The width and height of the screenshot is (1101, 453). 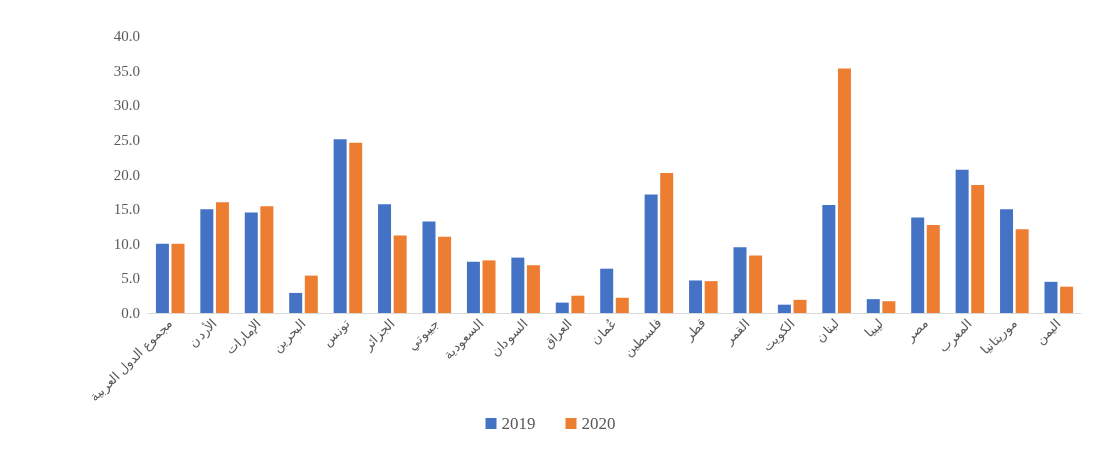 What do you see at coordinates (337, 332) in the screenshot?
I see `x-tick-label: تونس` at bounding box center [337, 332].